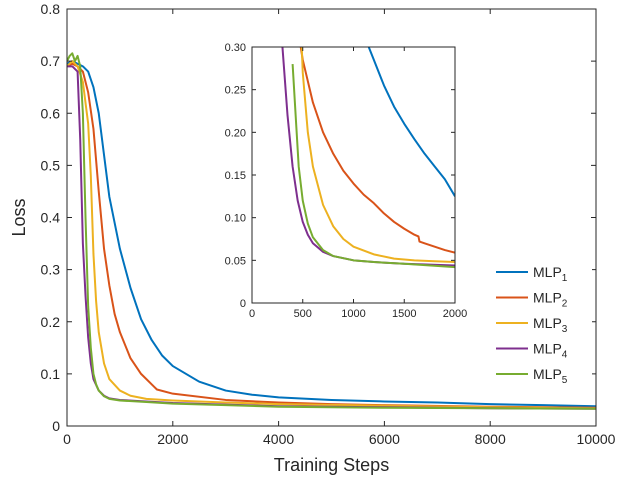 Image resolution: width=623 pixels, height=485 pixels. Describe the element at coordinates (51, 165) in the screenshot. I see `main-y-tick-label: 0.5` at that location.